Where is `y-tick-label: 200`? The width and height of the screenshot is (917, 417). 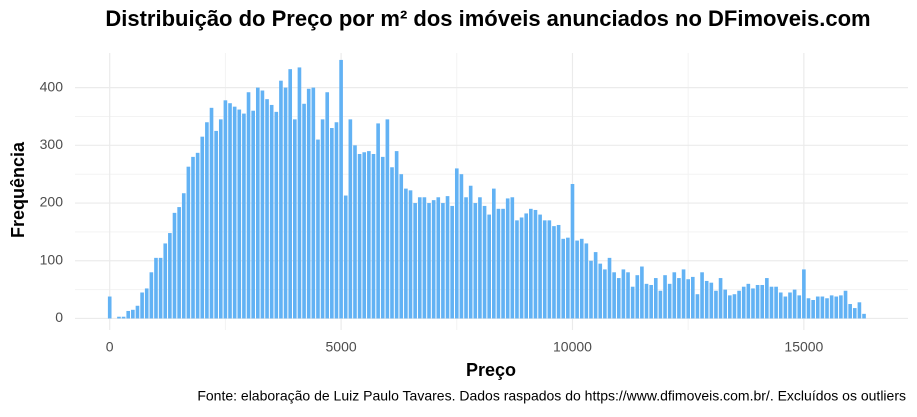
y-tick-label: 200 is located at coordinates (52, 202).